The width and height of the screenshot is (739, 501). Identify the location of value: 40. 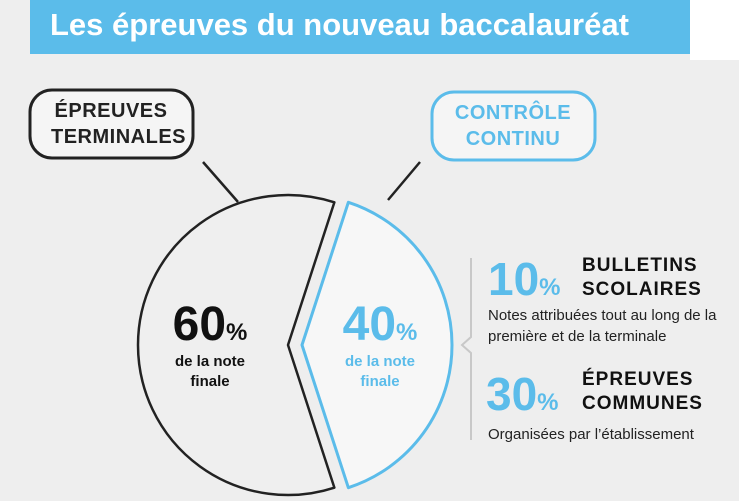
(369, 324).